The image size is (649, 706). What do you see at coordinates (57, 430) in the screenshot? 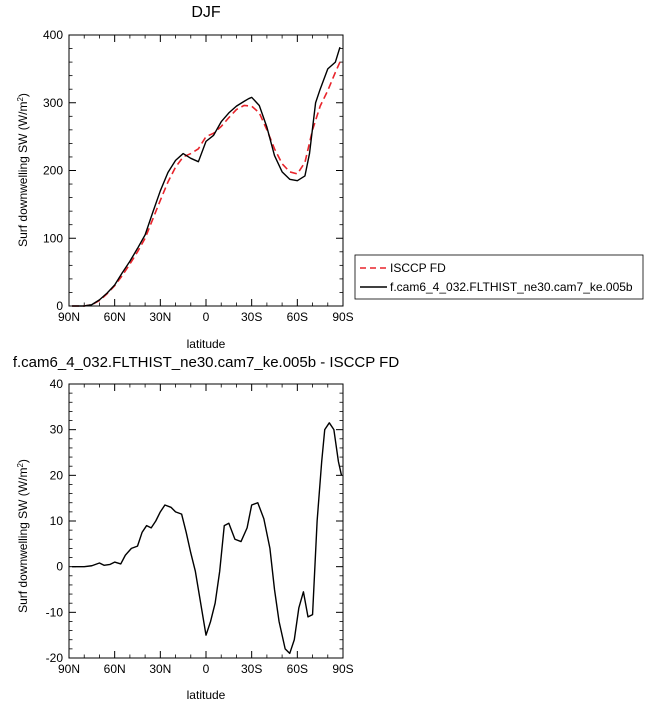
I see `y-tick-label: 30` at bounding box center [57, 430].